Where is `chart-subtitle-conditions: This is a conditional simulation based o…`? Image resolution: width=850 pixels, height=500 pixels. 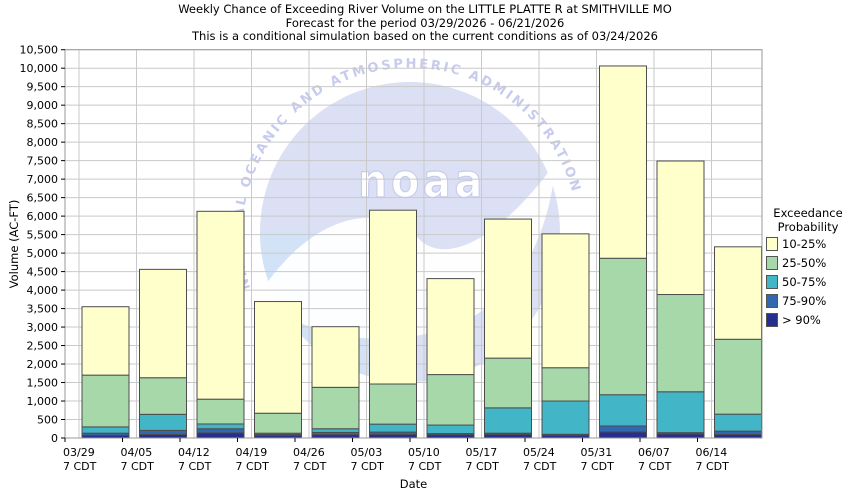
chart-subtitle-conditions: This is a conditional simulation based o… is located at coordinates (425, 36).